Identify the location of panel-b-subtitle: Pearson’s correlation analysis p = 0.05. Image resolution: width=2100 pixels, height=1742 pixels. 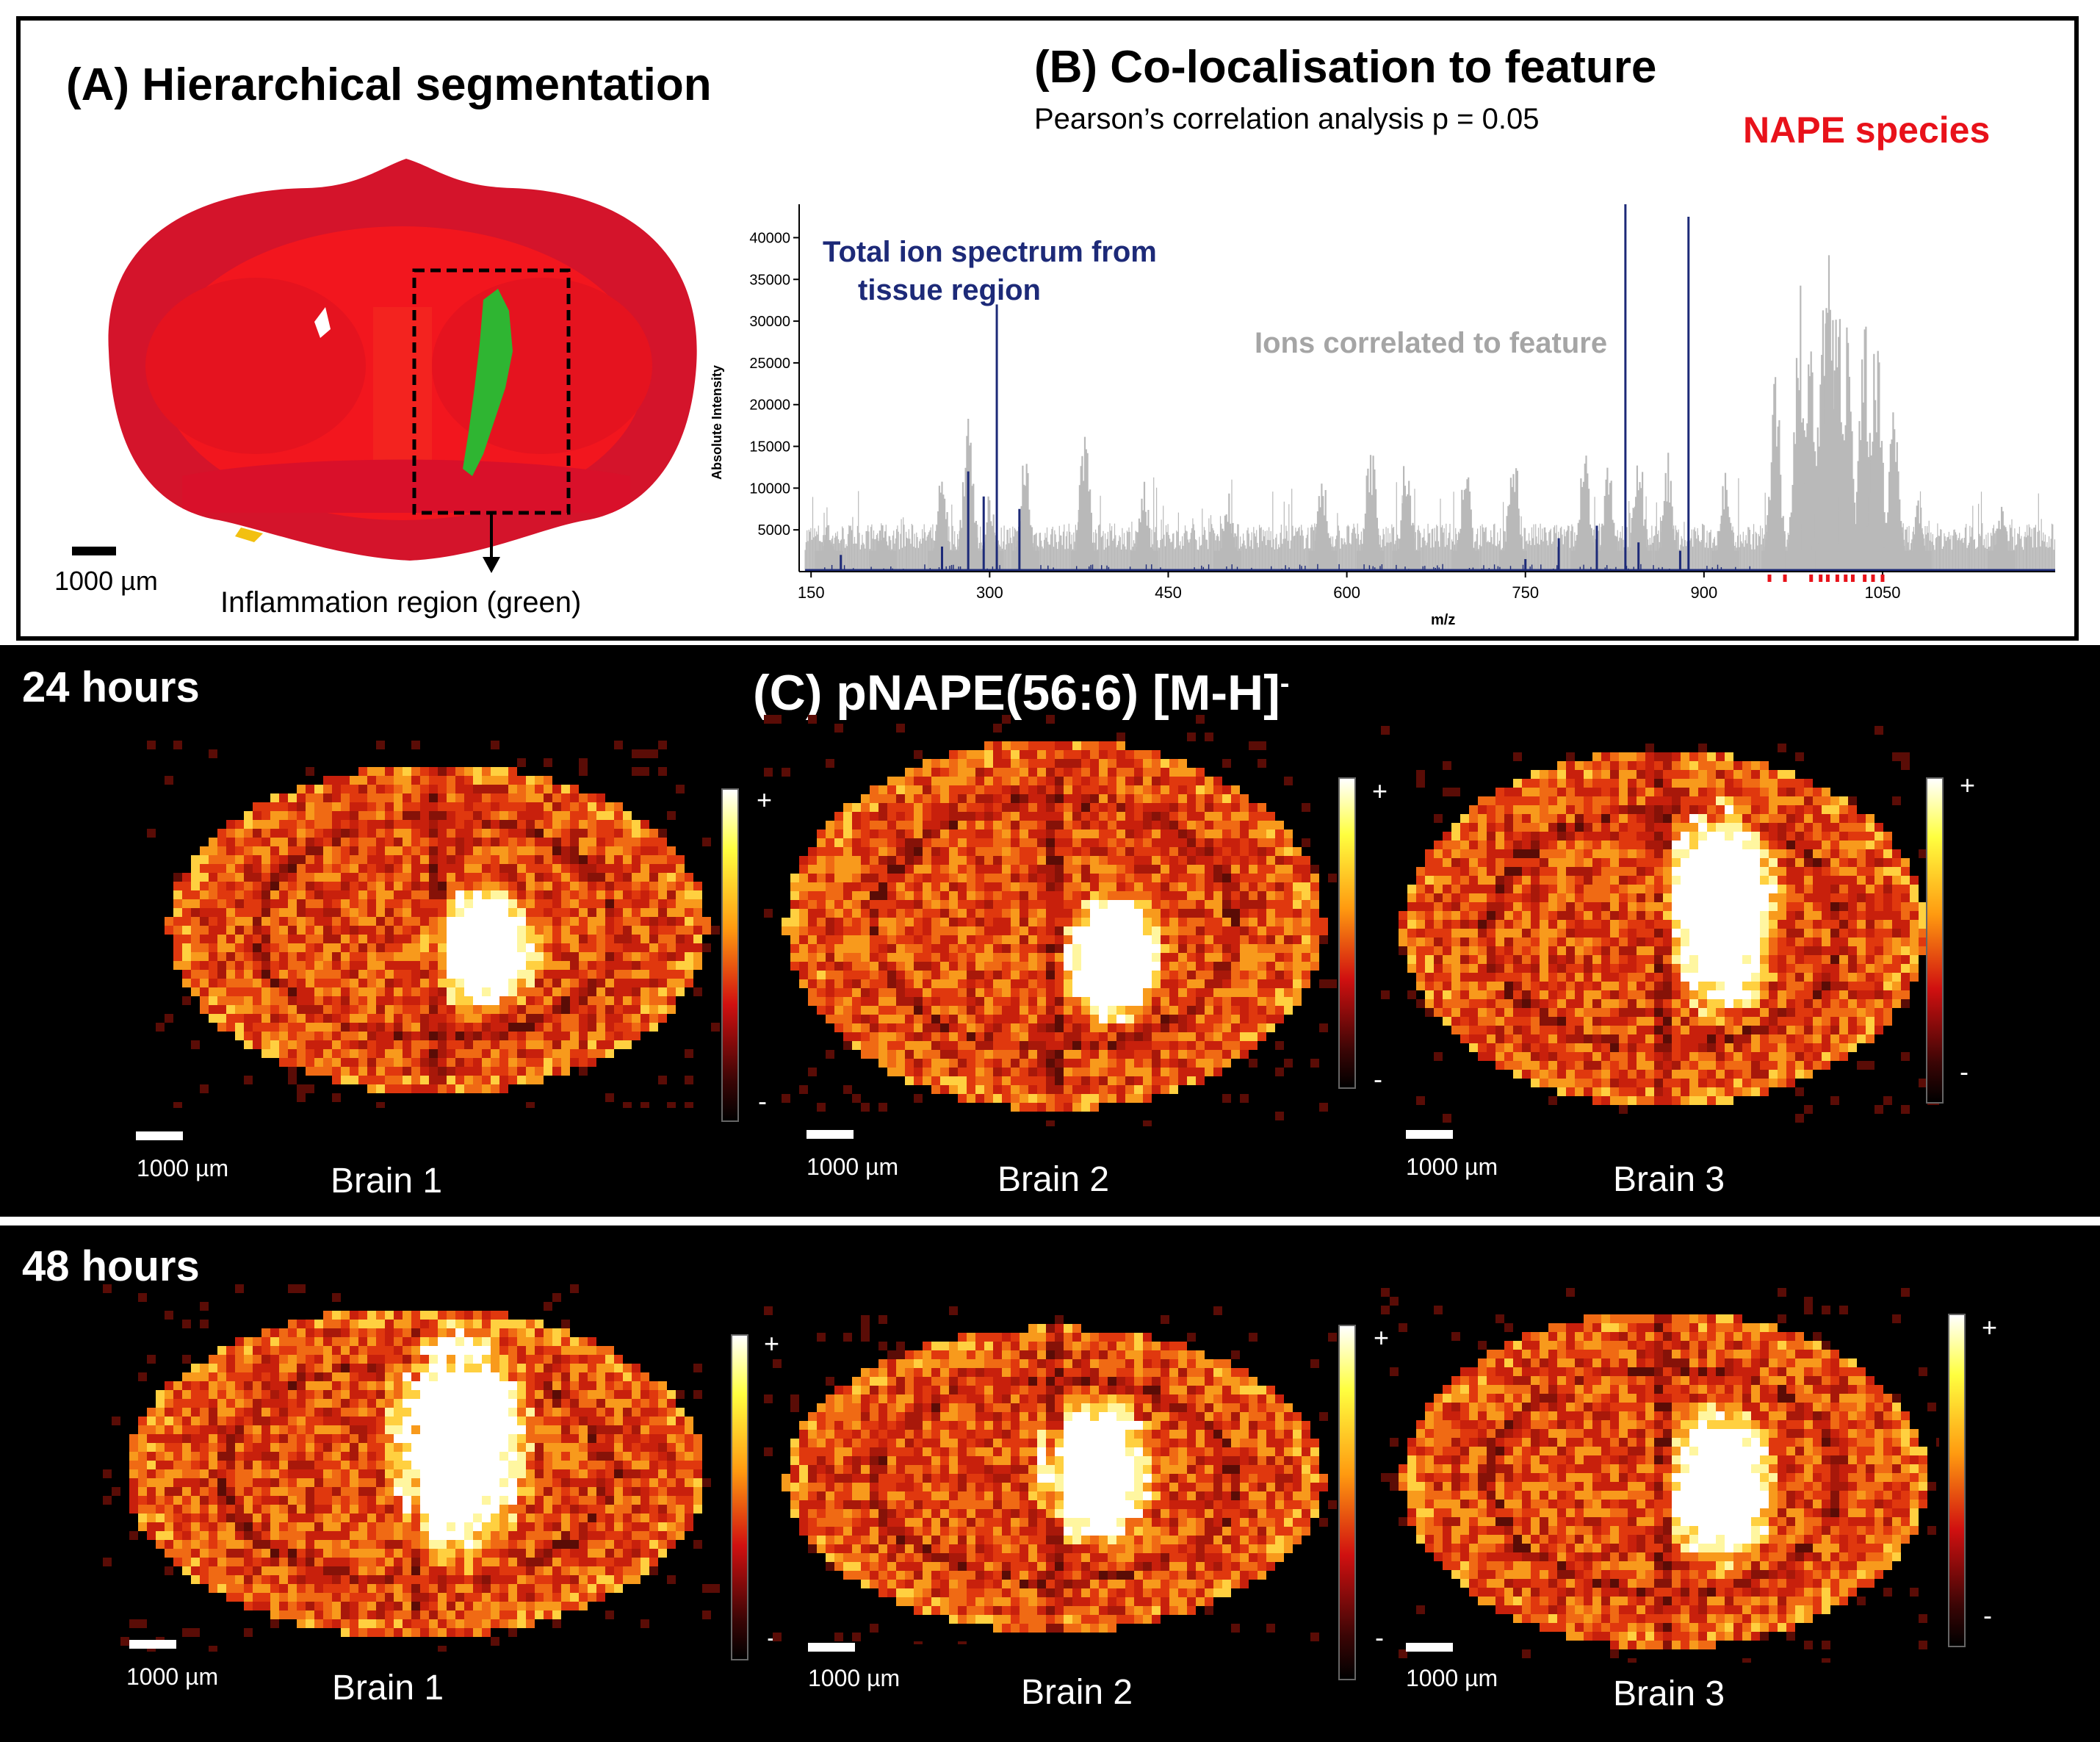
(1287, 119).